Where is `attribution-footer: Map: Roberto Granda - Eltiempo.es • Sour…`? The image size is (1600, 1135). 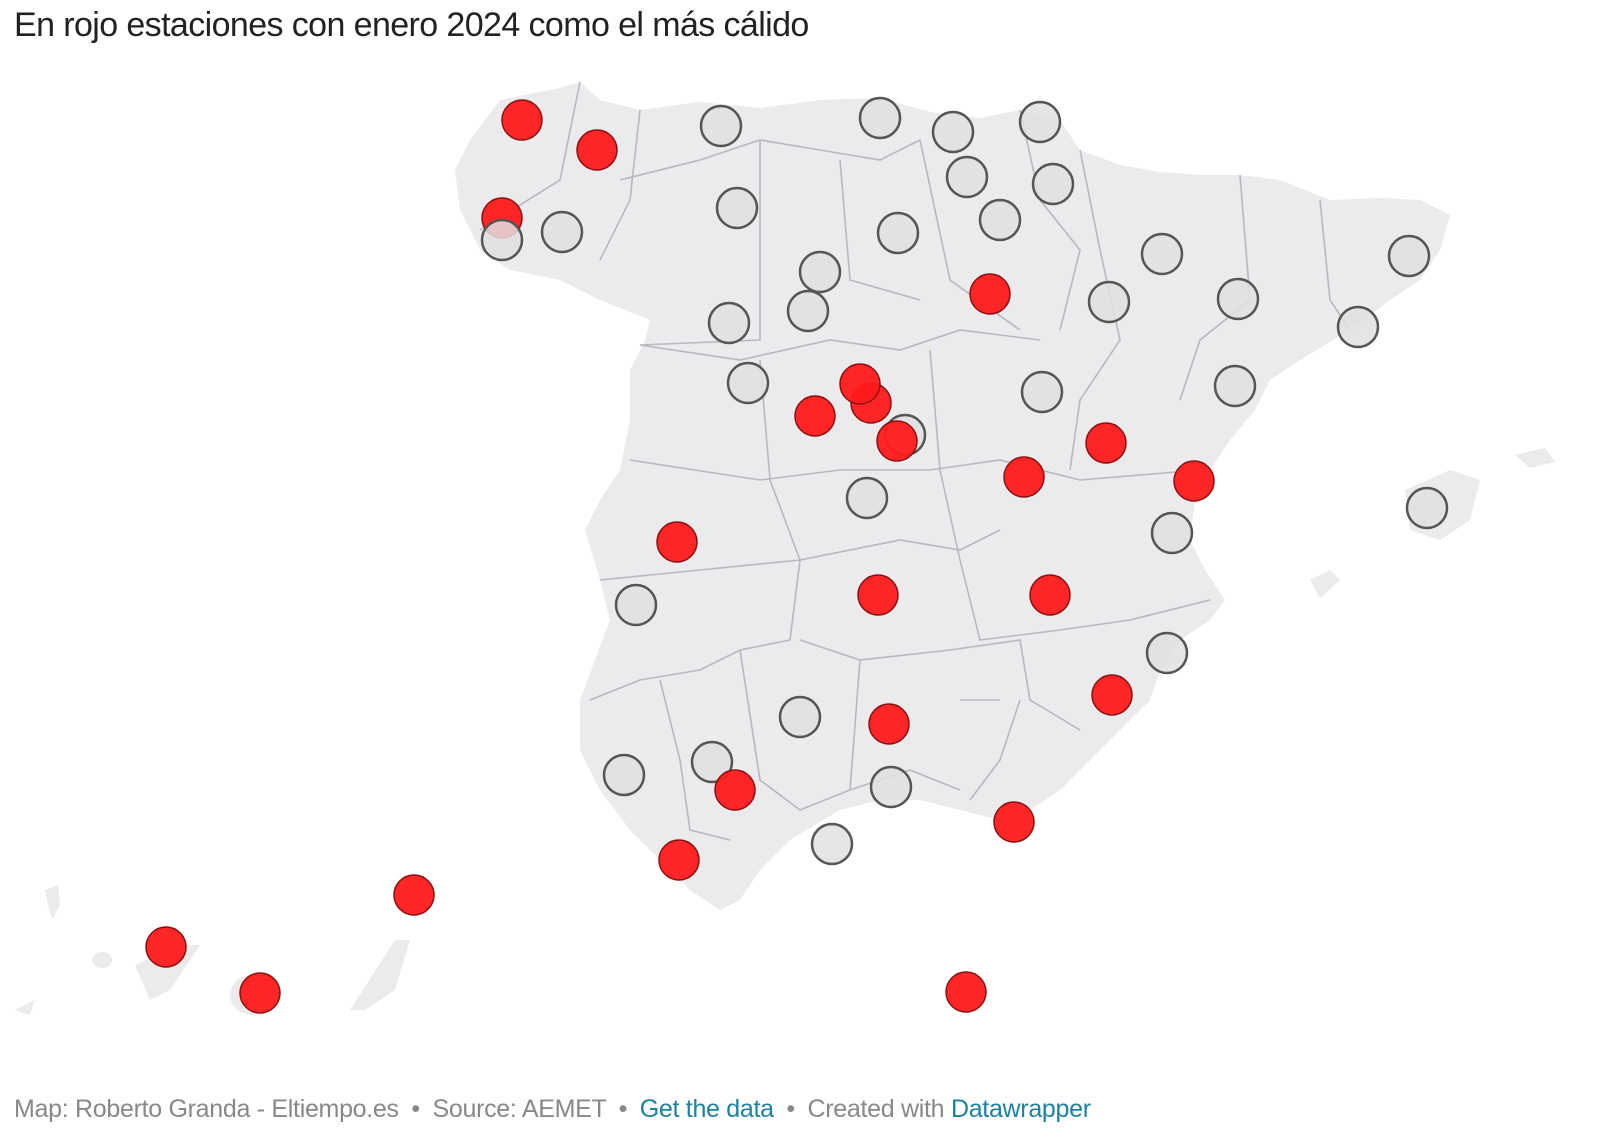
attribution-footer: Map: Roberto Granda - Eltiempo.es • Sour… is located at coordinates (552, 1109).